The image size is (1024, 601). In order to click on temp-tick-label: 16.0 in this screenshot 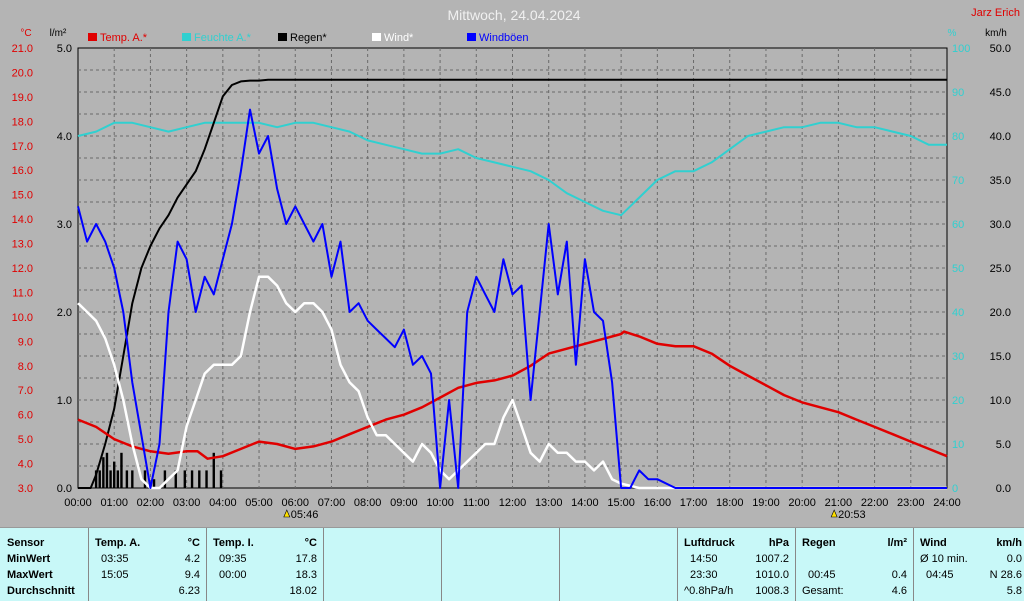, I will do `click(22, 171)`.